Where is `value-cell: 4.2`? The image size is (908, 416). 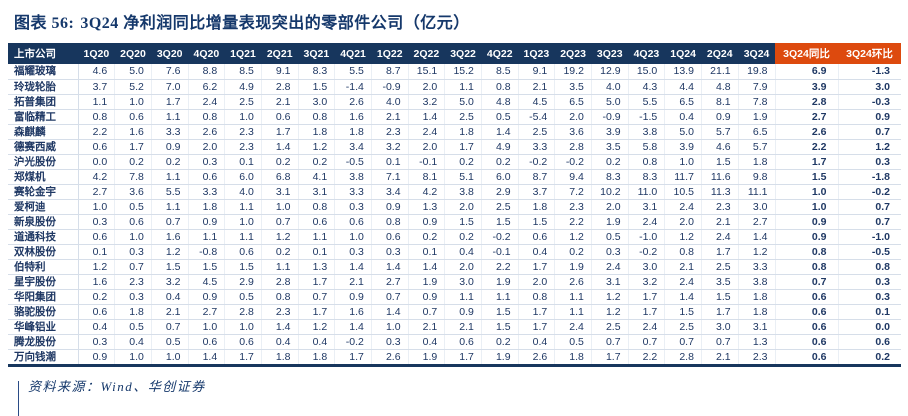
value-cell: 4.2 is located at coordinates (97, 177).